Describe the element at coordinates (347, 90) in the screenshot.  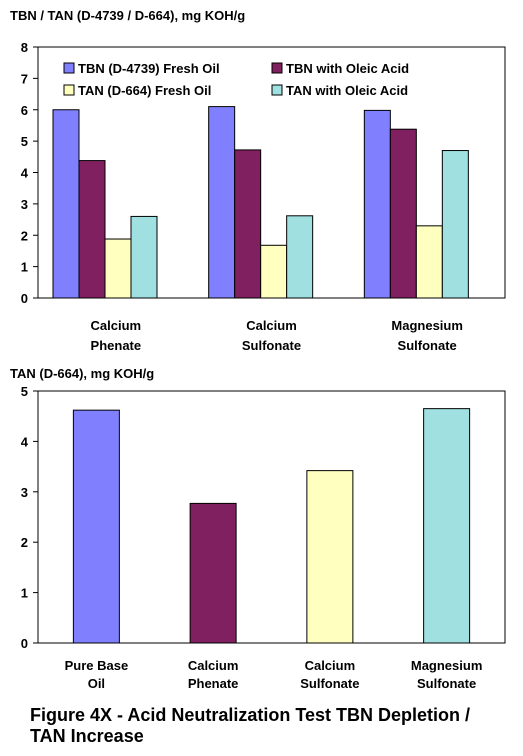
I see `chart1-legend-entry: TAN with Oleic Acid` at that location.